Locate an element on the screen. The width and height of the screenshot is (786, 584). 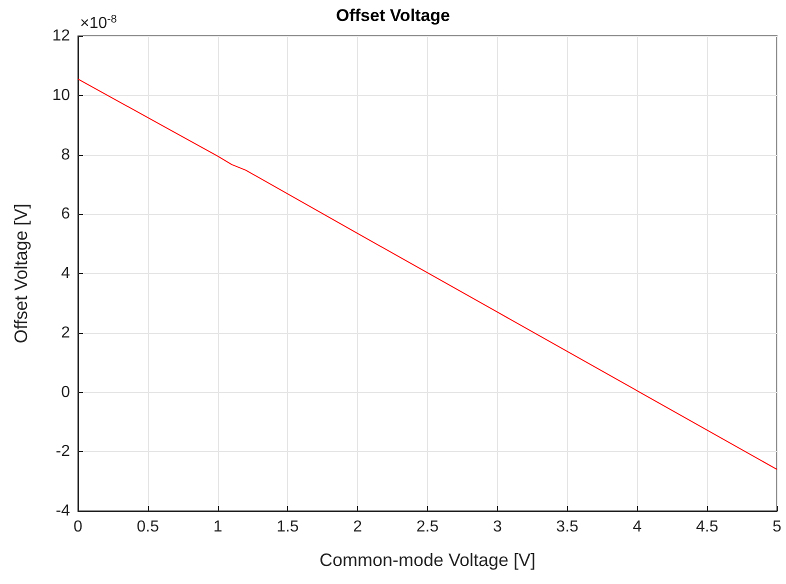
y-tick-label: 12 is located at coordinates (61, 36).